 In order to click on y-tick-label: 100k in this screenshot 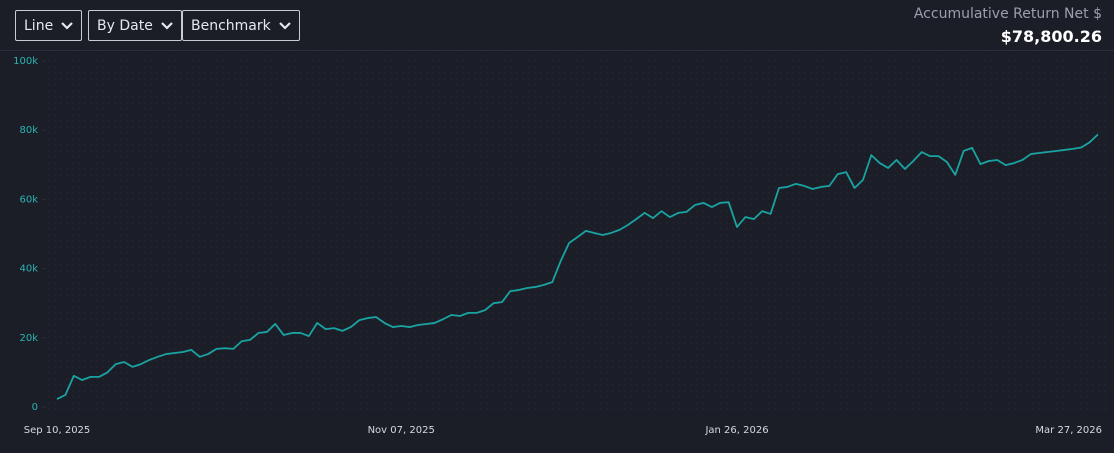, I will do `click(25, 61)`.